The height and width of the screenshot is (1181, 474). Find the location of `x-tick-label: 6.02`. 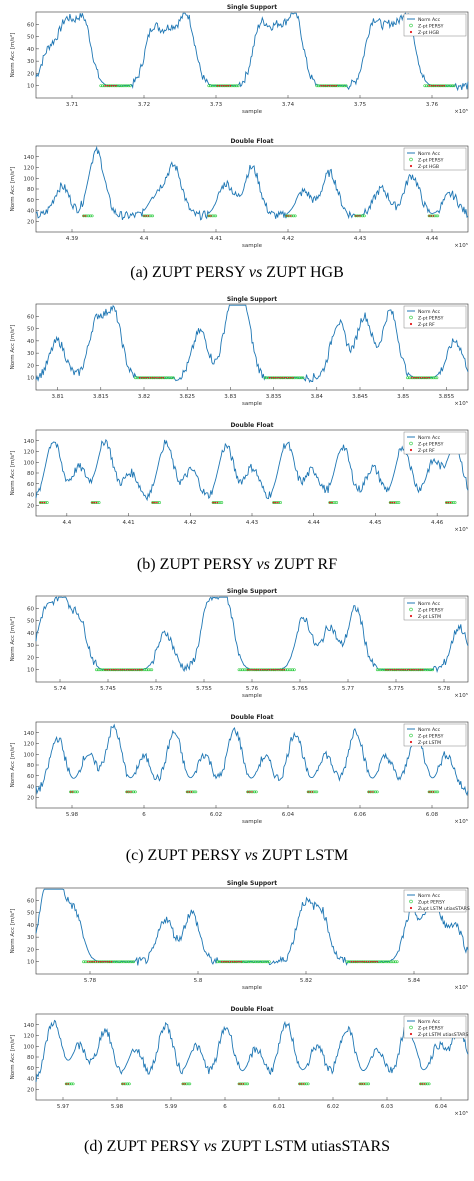

x-tick-label: 6.02 is located at coordinates (216, 815).